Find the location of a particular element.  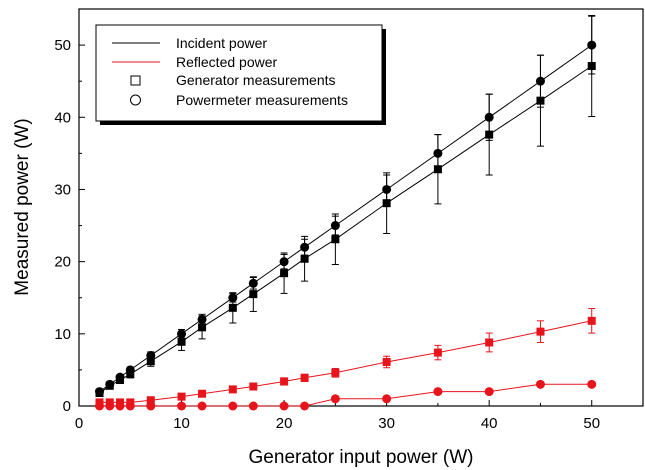

x-tick-label: 50 is located at coordinates (591, 423).